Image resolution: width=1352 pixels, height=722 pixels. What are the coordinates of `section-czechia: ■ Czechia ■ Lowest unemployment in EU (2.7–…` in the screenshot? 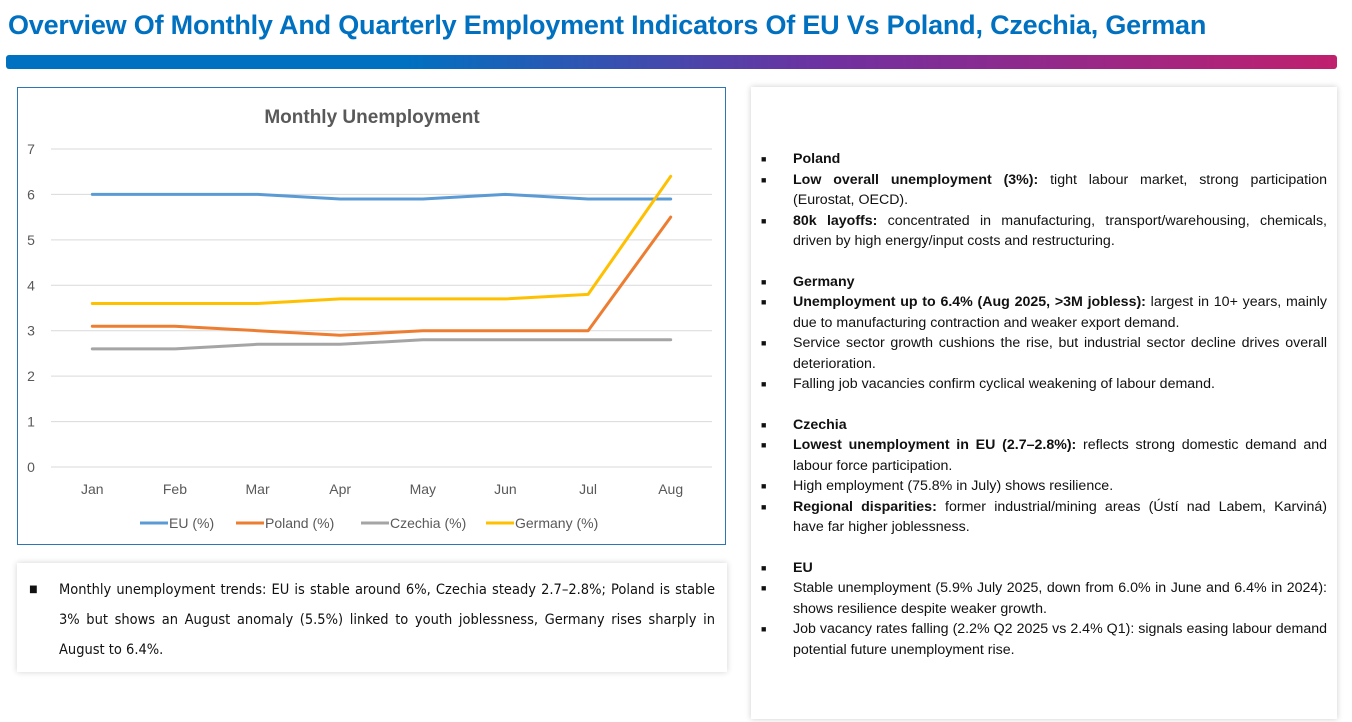 It's located at (1044, 476).